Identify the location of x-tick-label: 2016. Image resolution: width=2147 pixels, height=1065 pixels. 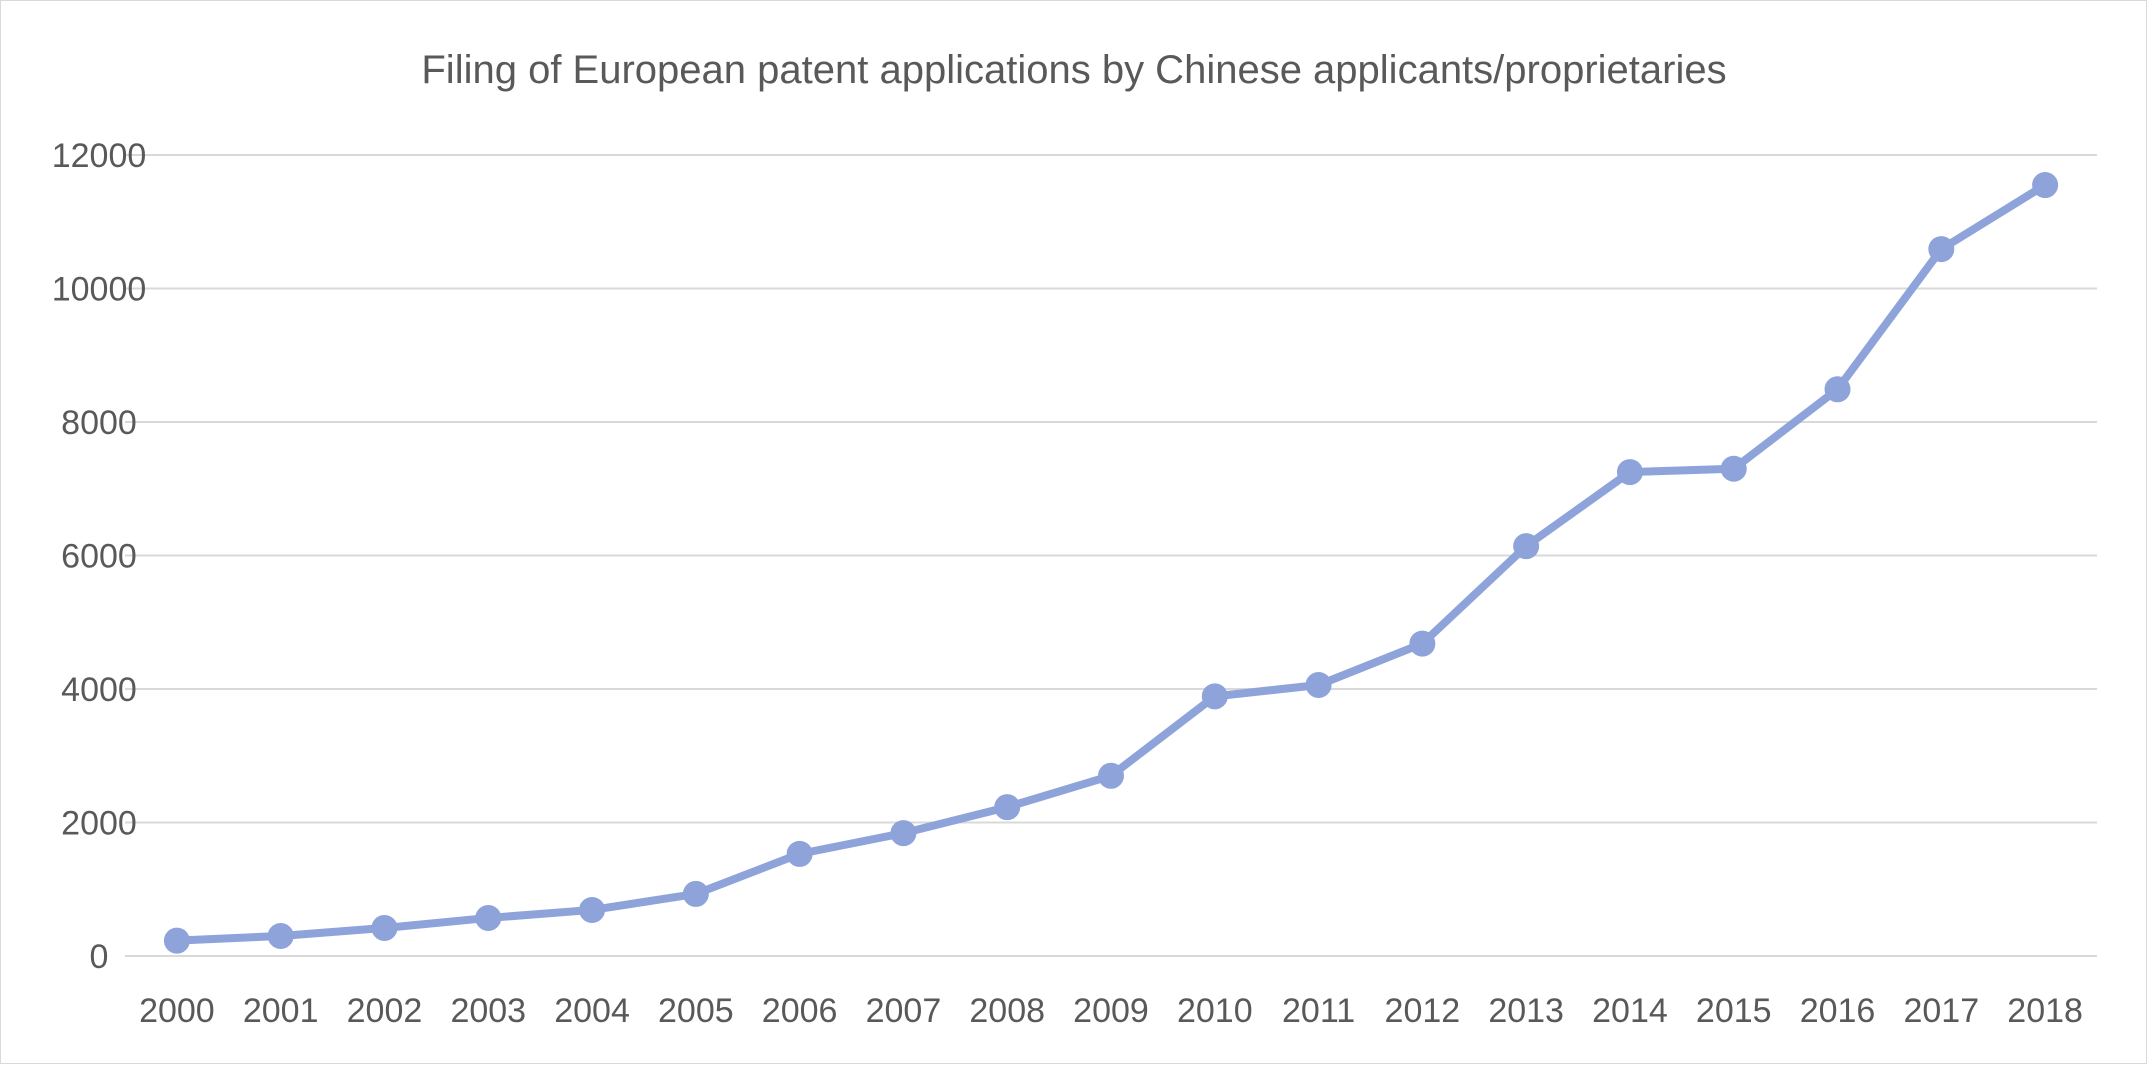
(1838, 1011).